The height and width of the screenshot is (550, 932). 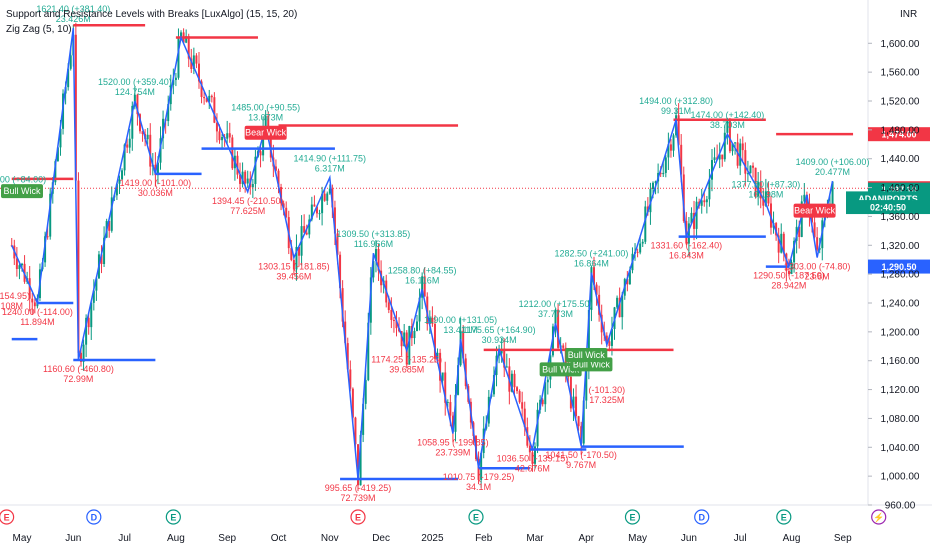 What do you see at coordinates (561, 369) in the screenshot?
I see `wick-tag-label: Bull Wick` at bounding box center [561, 369].